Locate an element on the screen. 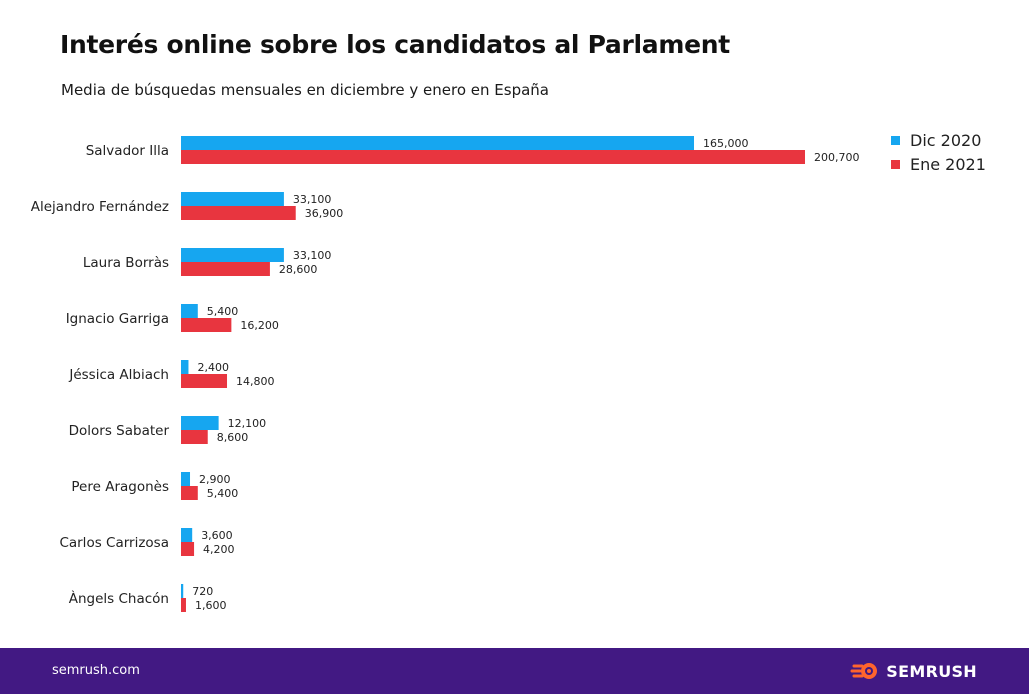  legend-item-dic: Dic 2020 is located at coordinates (938, 140).